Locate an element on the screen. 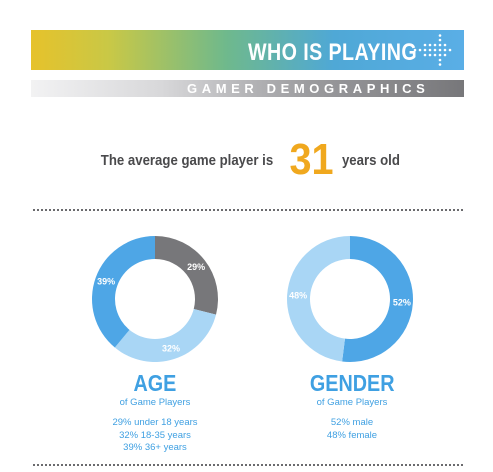 This screenshot has height=472, width=493. age-donut-chart: 29% 32% 39% is located at coordinates (154, 299).